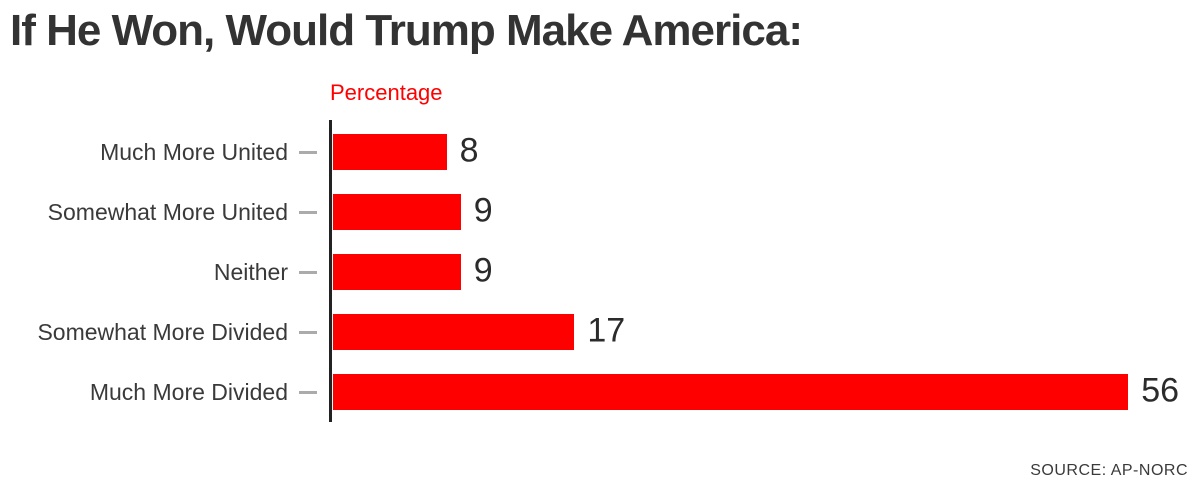 The width and height of the screenshot is (1200, 490). Describe the element at coordinates (1109, 470) in the screenshot. I see `source-note: SOURCE: AP-NORC` at that location.